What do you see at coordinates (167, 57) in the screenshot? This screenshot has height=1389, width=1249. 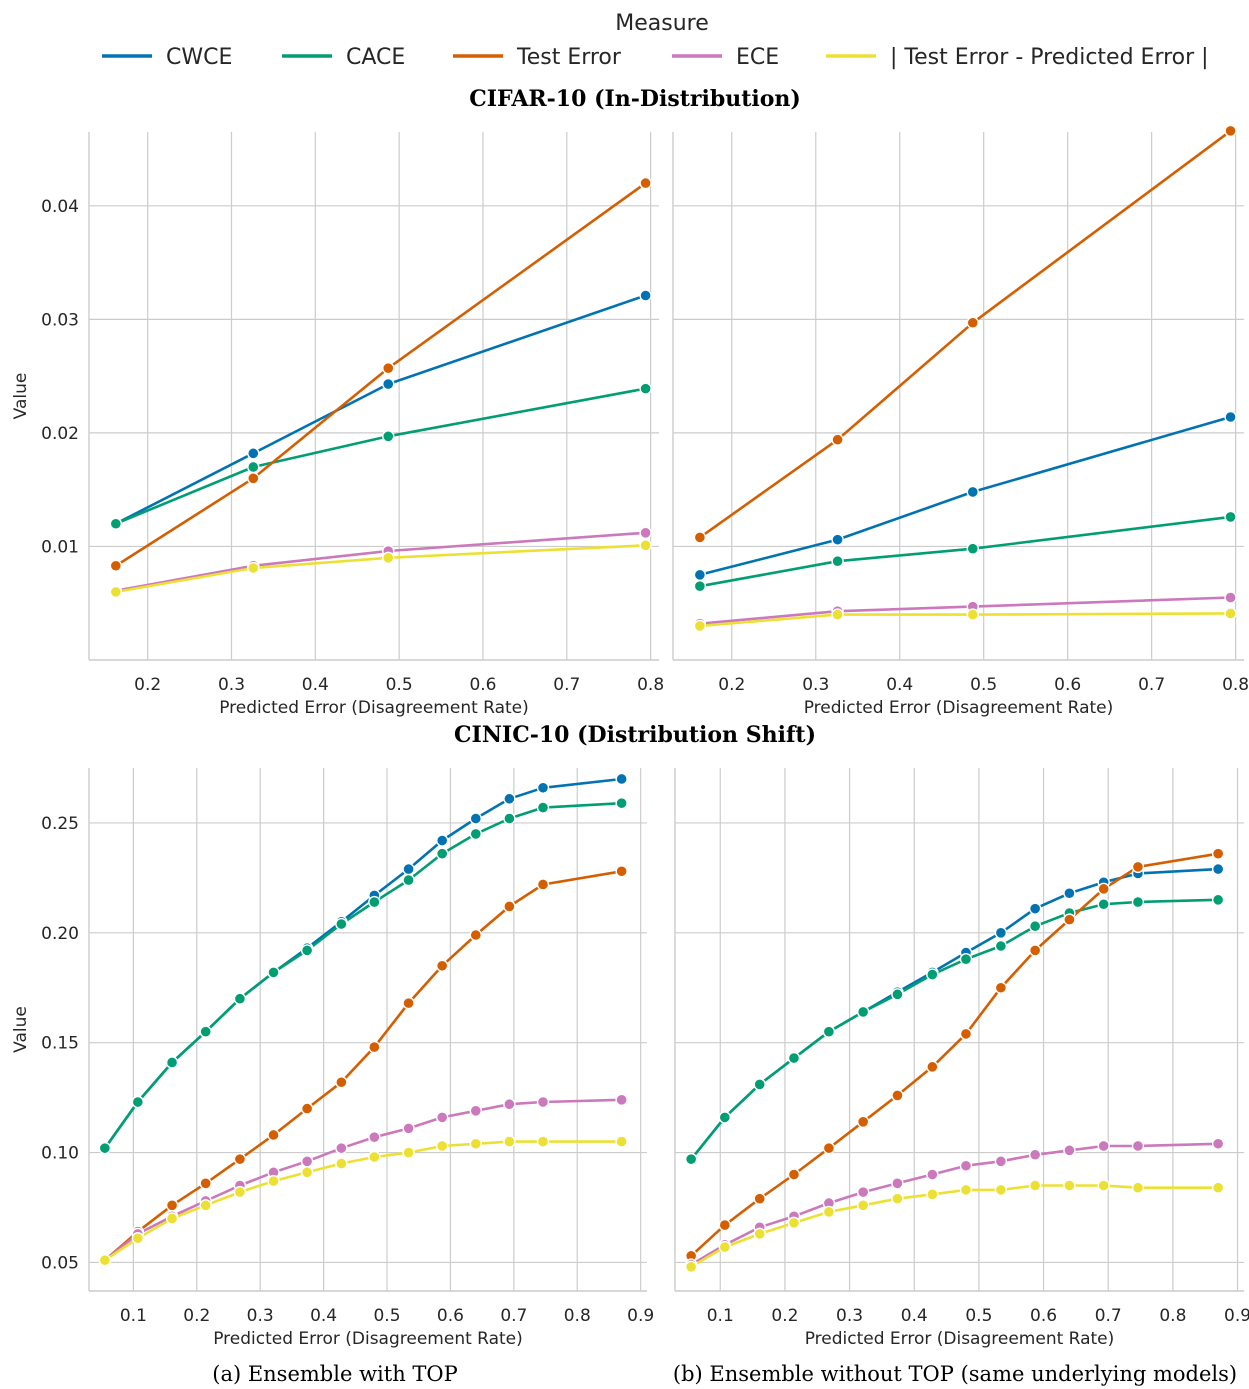 I see `legend-entry-cwce: CWCE` at bounding box center [167, 57].